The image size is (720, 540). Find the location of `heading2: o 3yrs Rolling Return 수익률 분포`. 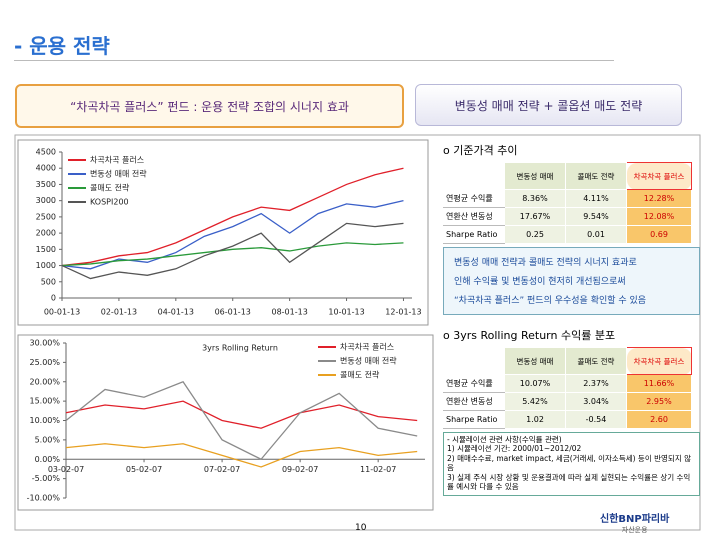

heading2: o 3yrs Rolling Return 수익률 분포 is located at coordinates (529, 335).